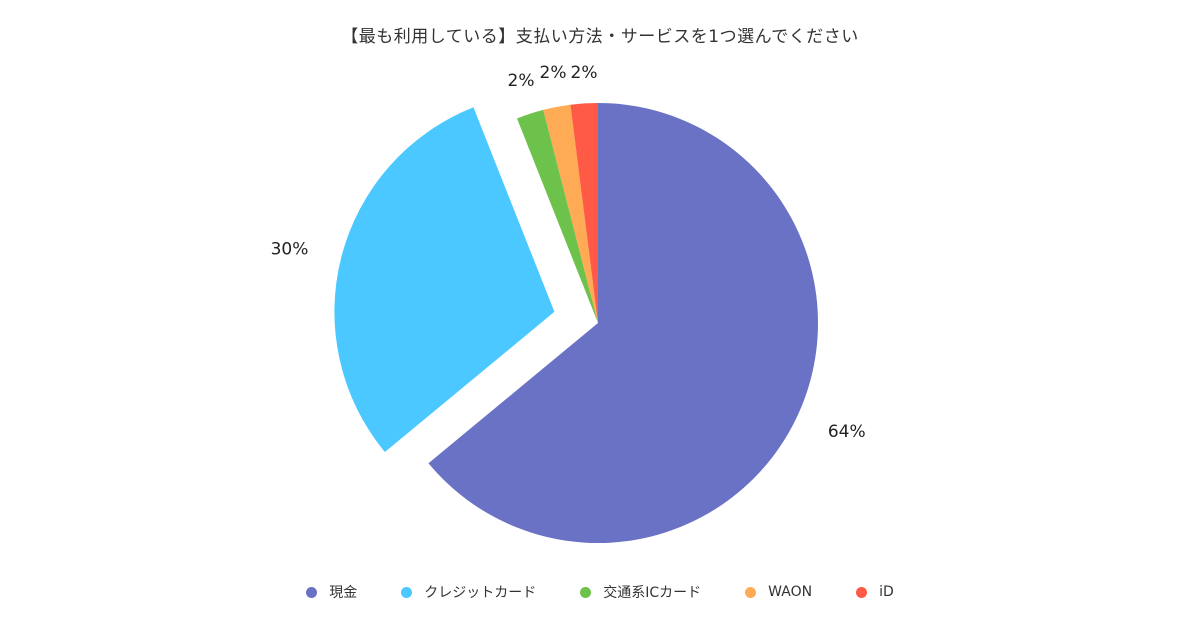 The image size is (1200, 630). Describe the element at coordinates (290, 250) in the screenshot. I see `data-label: 30%` at that location.